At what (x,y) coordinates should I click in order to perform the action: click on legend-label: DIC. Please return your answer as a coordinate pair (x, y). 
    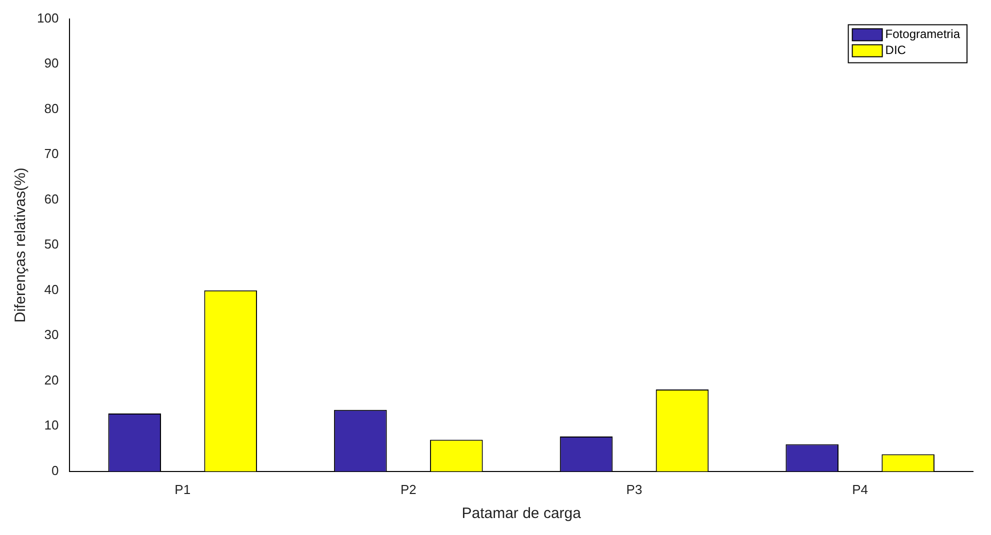
    Looking at the image, I should click on (895, 50).